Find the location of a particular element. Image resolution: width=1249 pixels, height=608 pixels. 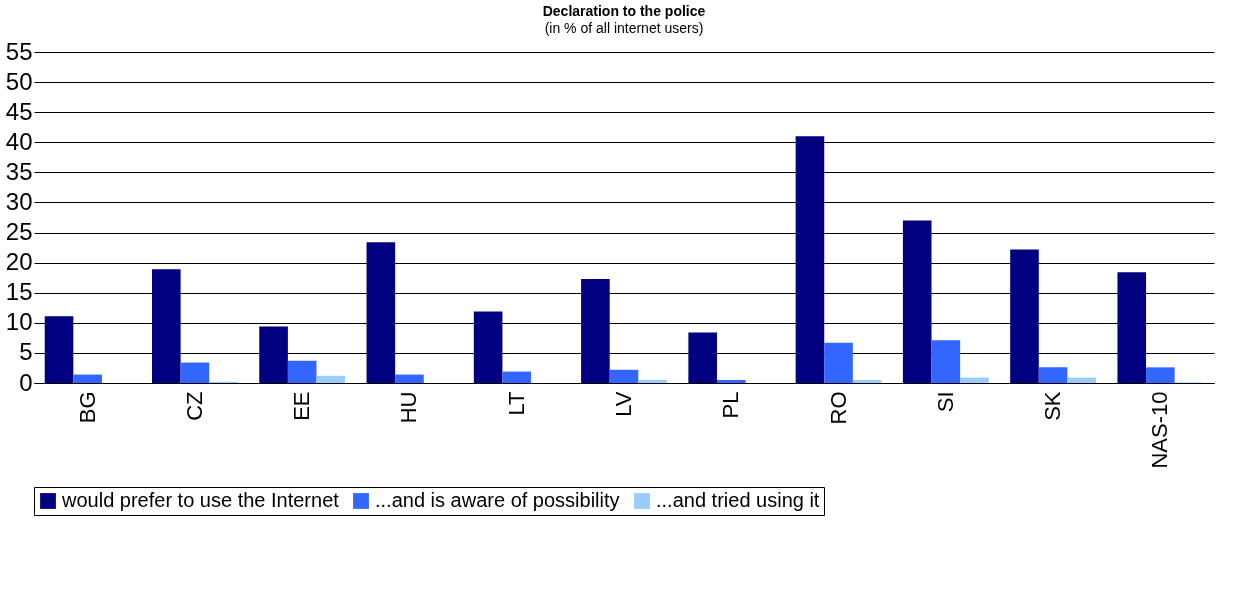

x-tick-label: LV is located at coordinates (623, 404).